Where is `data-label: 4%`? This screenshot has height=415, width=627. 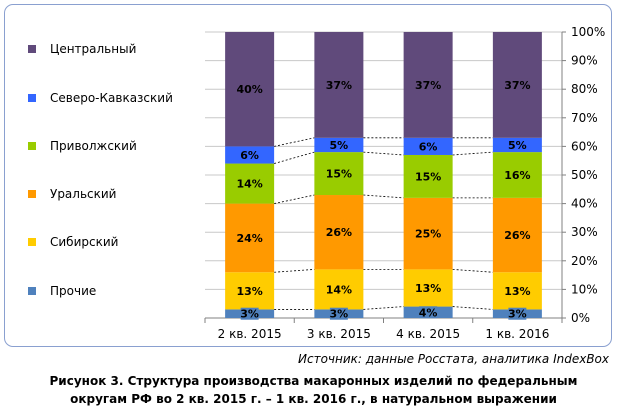
data-label: 4% is located at coordinates (428, 312).